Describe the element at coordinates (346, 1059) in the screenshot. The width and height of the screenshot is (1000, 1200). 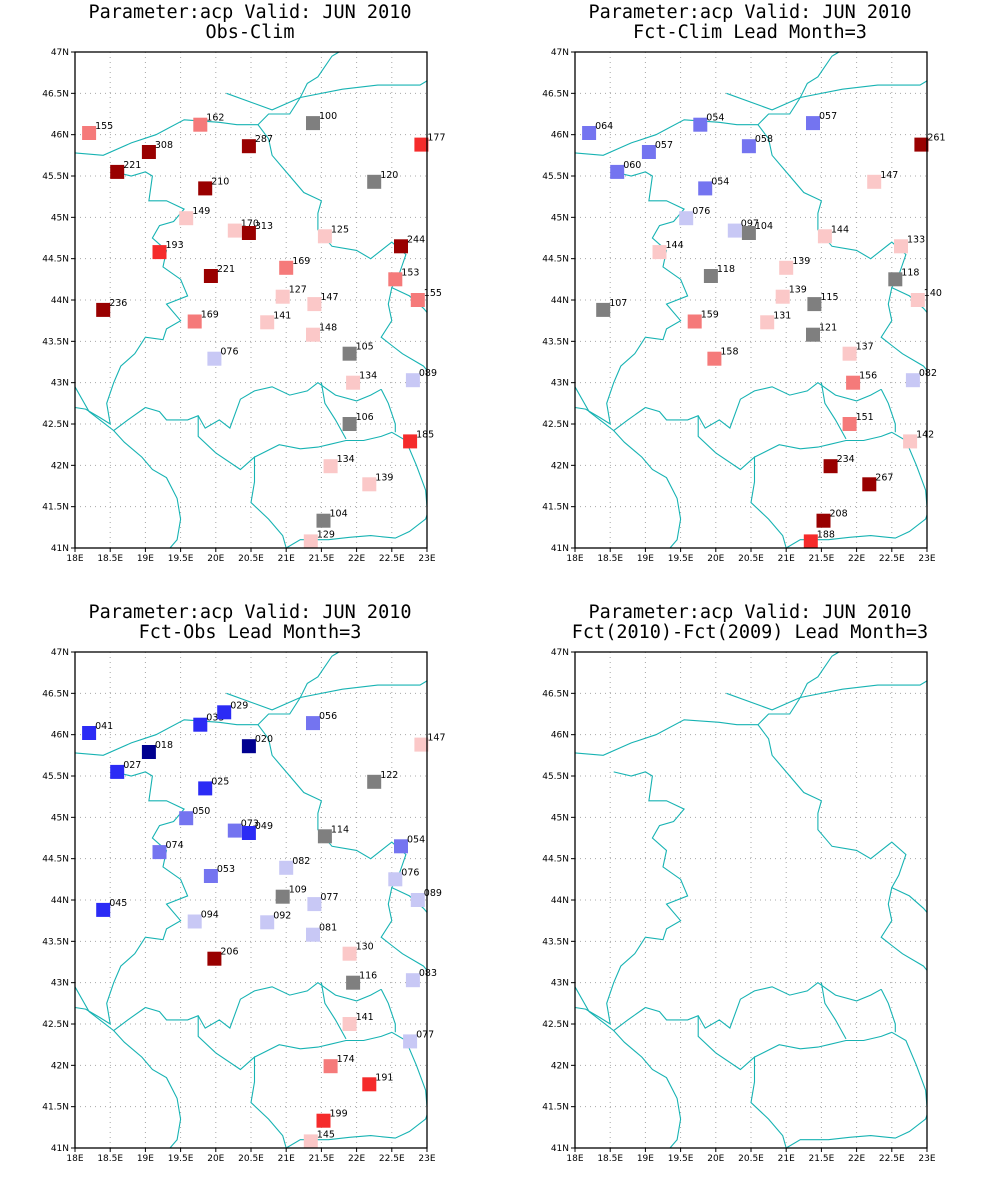
I see `station-label: 174` at that location.